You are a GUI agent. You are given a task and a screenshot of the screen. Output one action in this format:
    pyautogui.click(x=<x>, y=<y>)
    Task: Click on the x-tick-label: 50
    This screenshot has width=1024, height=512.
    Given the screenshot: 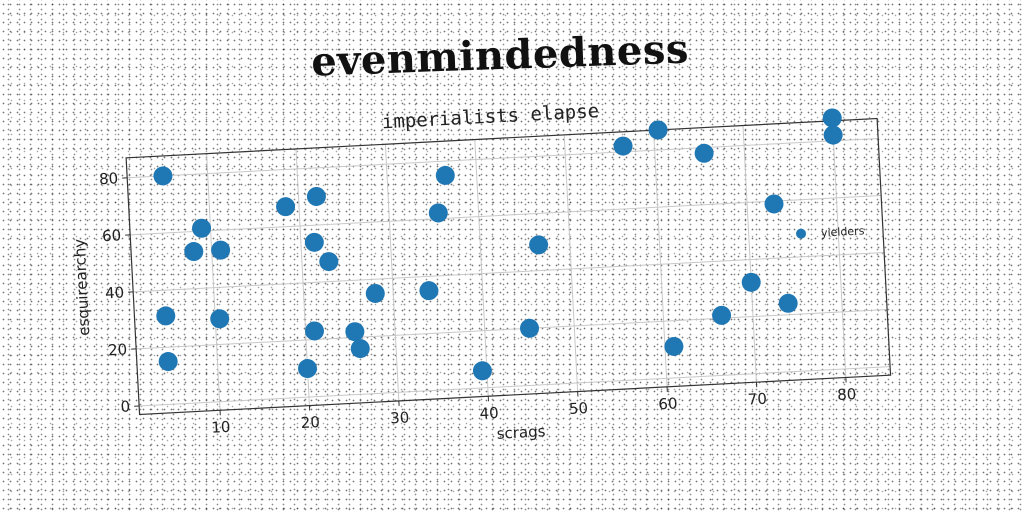 What is the action you would take?
    pyautogui.click(x=579, y=408)
    